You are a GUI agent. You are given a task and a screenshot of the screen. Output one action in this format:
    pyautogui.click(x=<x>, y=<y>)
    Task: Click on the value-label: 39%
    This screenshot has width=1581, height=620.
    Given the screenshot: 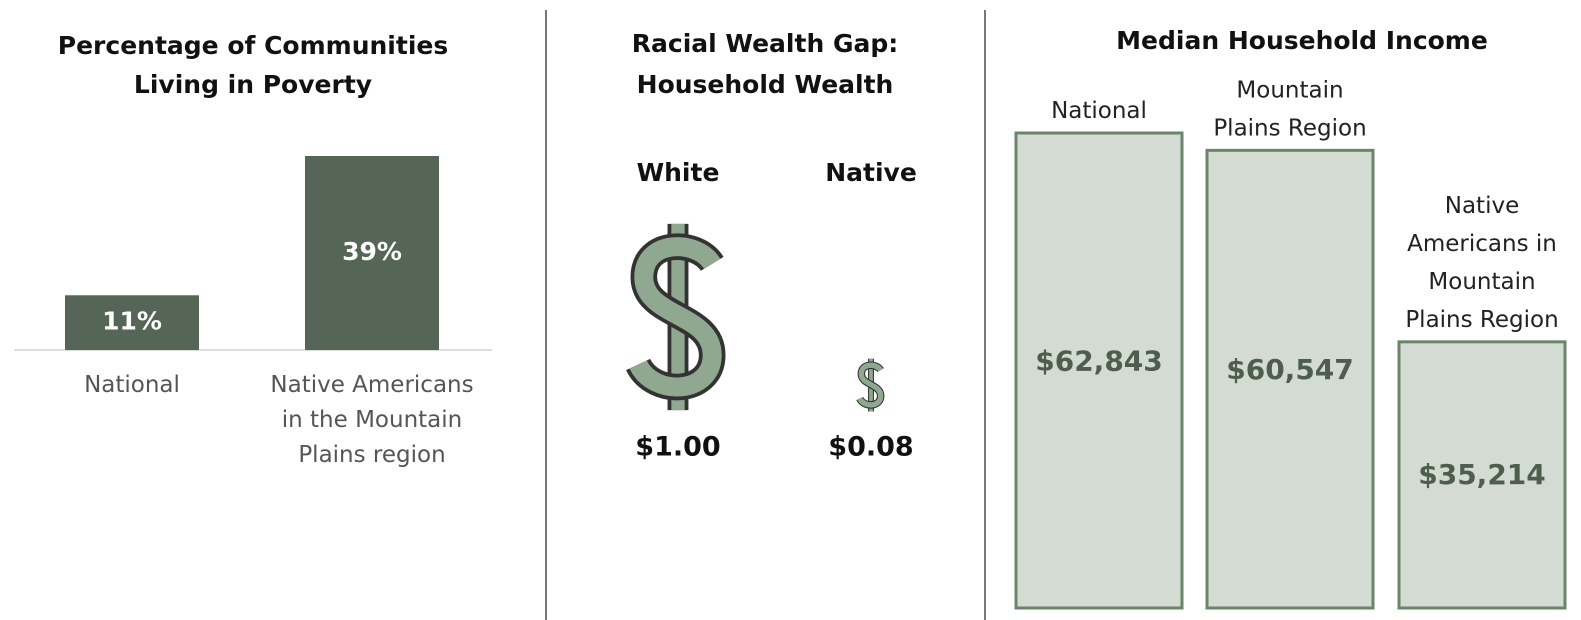 What is the action you would take?
    pyautogui.click(x=372, y=251)
    